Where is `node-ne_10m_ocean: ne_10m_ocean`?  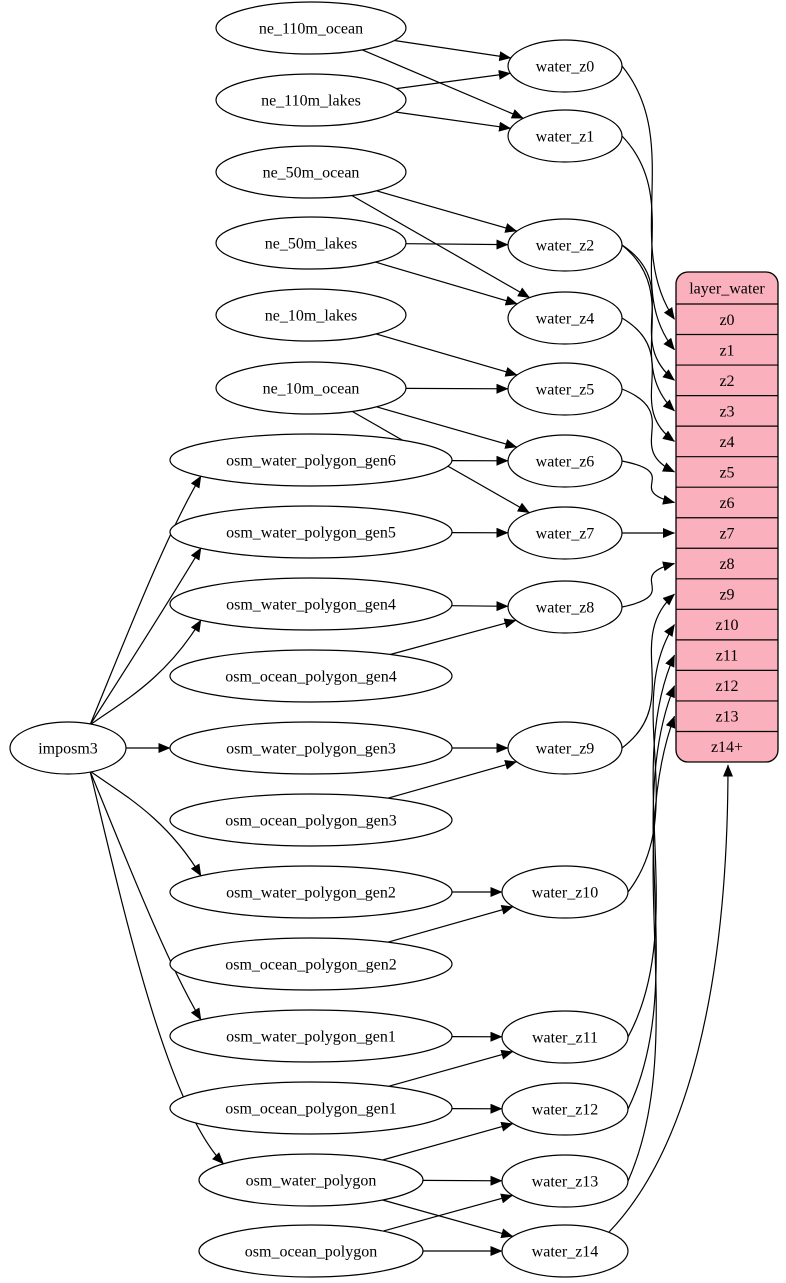 node-ne_10m_ocean: ne_10m_ocean is located at coordinates (311, 388).